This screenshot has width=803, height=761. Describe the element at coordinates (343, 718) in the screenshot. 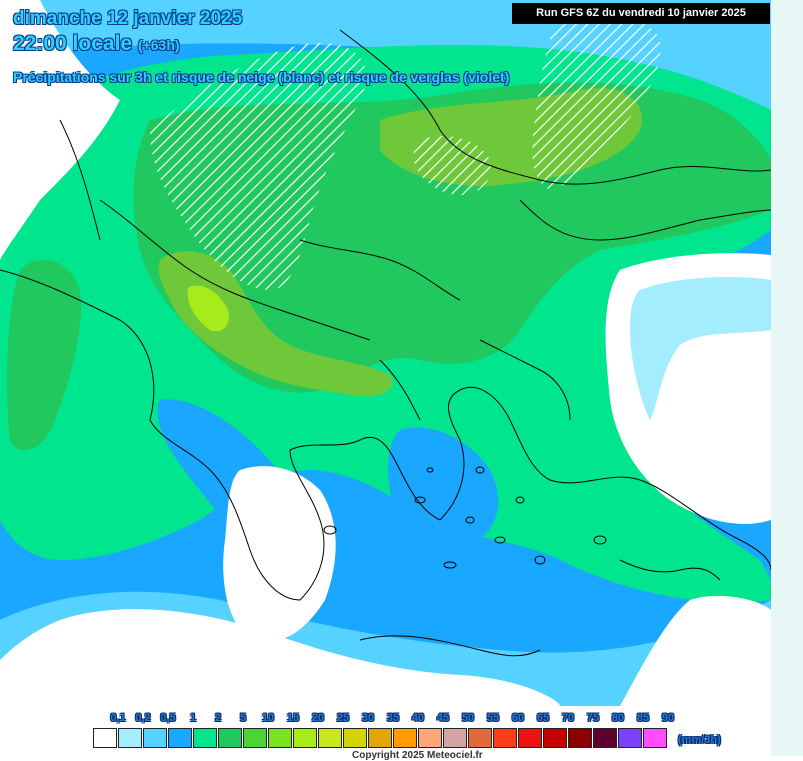

I see `legend-tick-label: 25` at that location.